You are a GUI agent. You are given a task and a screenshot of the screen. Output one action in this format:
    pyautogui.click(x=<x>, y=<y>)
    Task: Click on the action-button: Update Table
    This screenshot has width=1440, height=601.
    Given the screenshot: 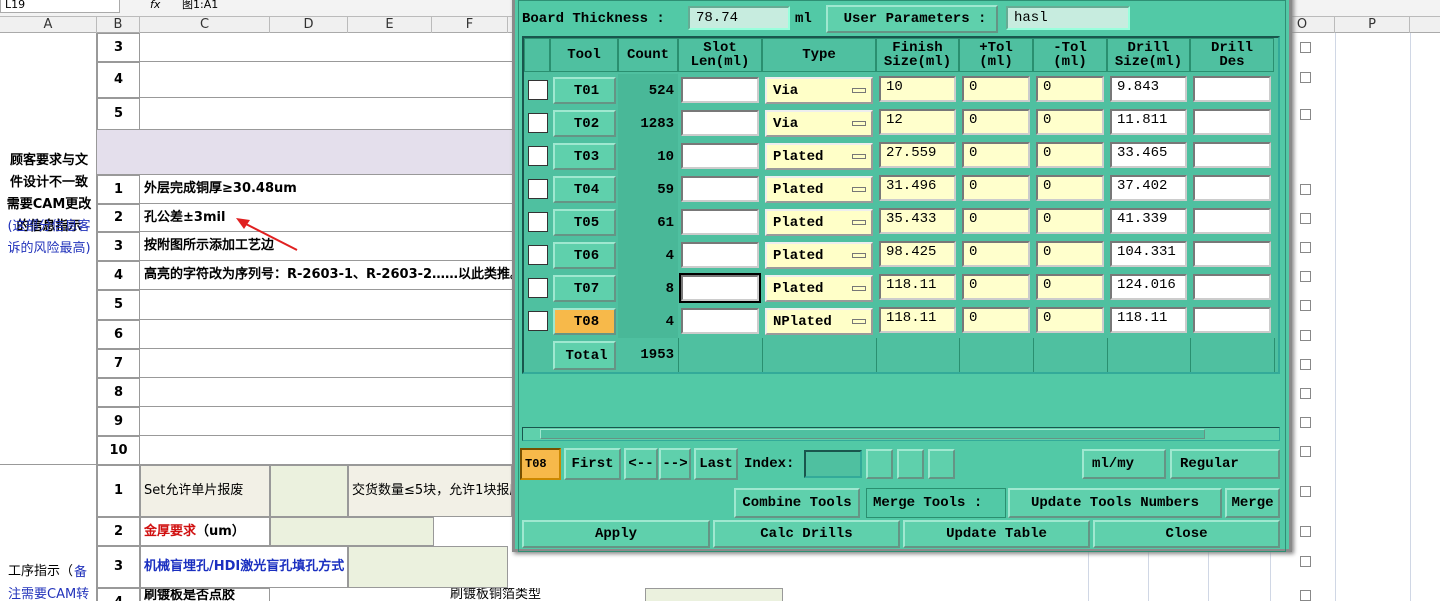 What is the action you would take?
    pyautogui.click(x=996, y=534)
    